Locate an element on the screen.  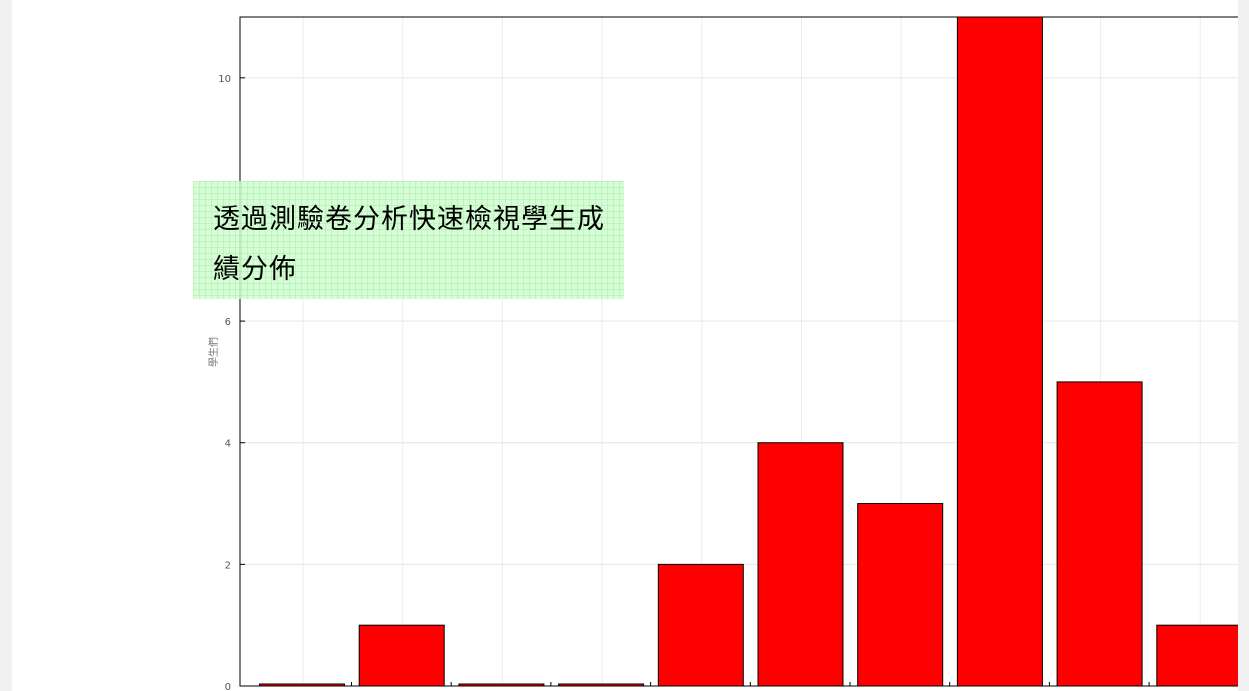
y-tick-label: 10 is located at coordinates (224, 79).